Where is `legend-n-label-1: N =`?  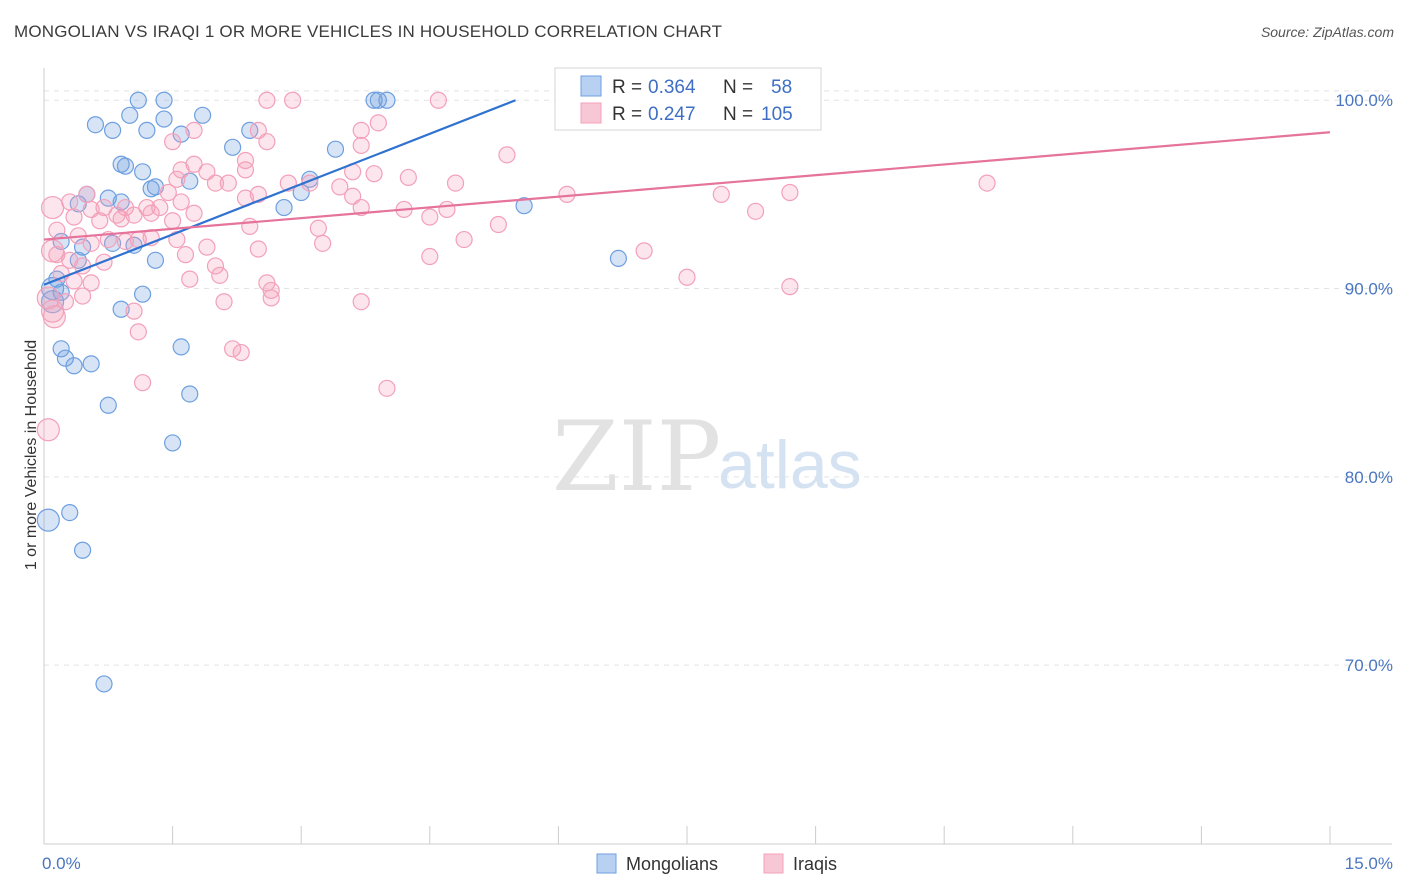 legend-n-label-1: N = is located at coordinates (738, 87).